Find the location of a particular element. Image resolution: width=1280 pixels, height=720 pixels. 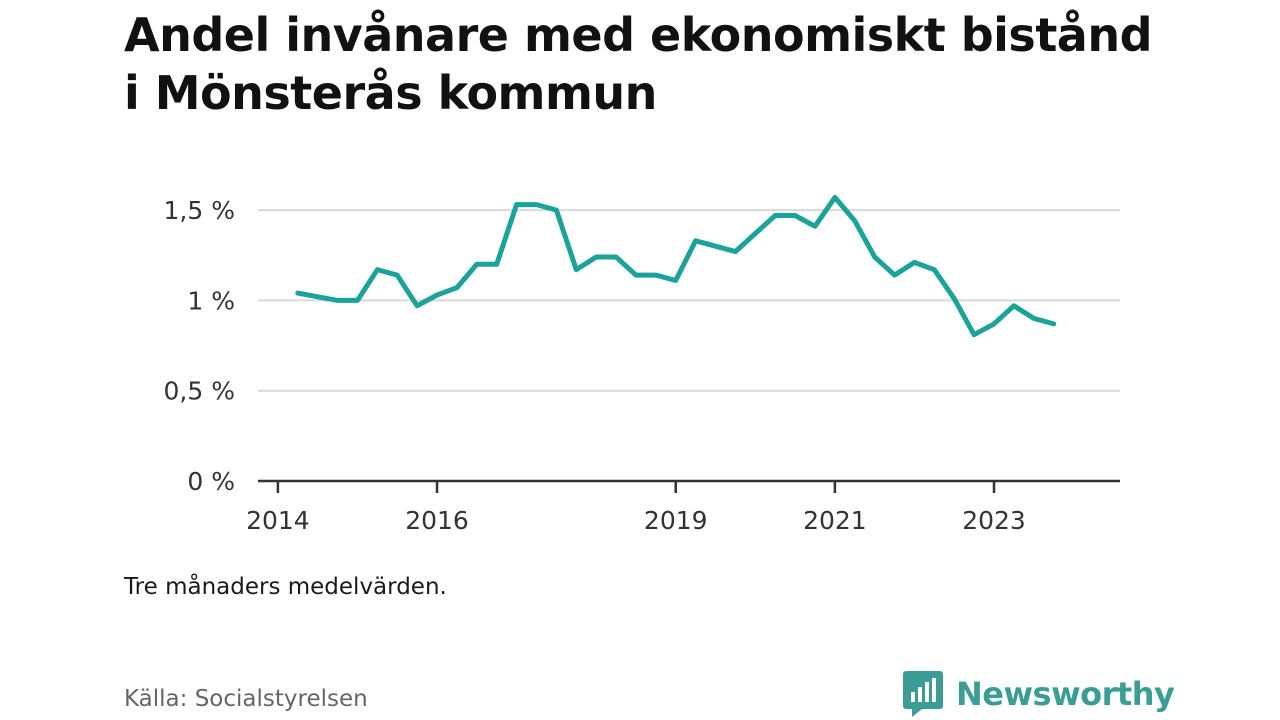

series-group is located at coordinates (676, 266).